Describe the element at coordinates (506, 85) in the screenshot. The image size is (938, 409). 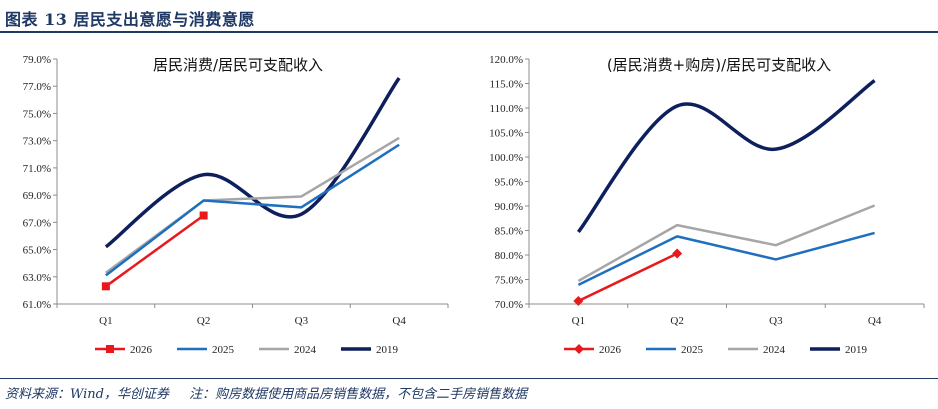
I see `y-tick-label: 115.0%` at that location.